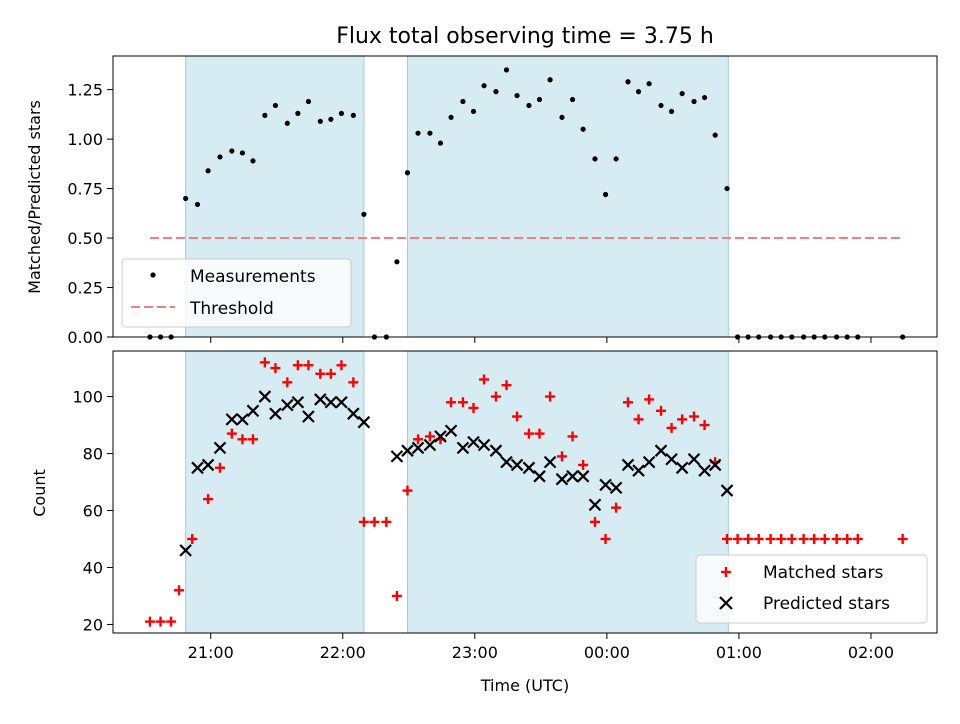 Image resolution: width=960 pixels, height=724 pixels. What do you see at coordinates (85, 189) in the screenshot?
I see `top-y-tick-label: 0.75` at bounding box center [85, 189].